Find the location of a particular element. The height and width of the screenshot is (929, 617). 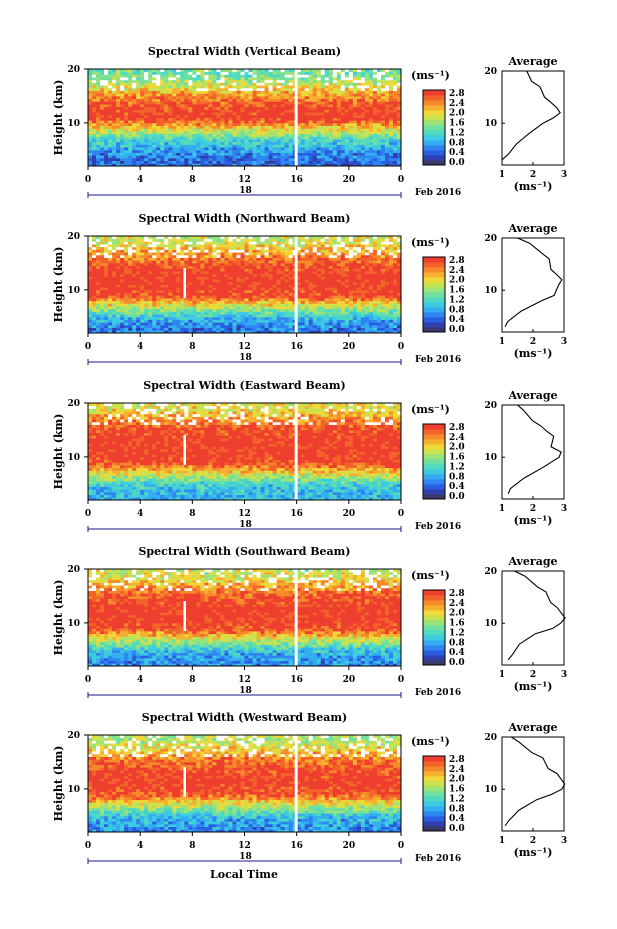

colorbar-swatch is located at coordinates (434, 103).